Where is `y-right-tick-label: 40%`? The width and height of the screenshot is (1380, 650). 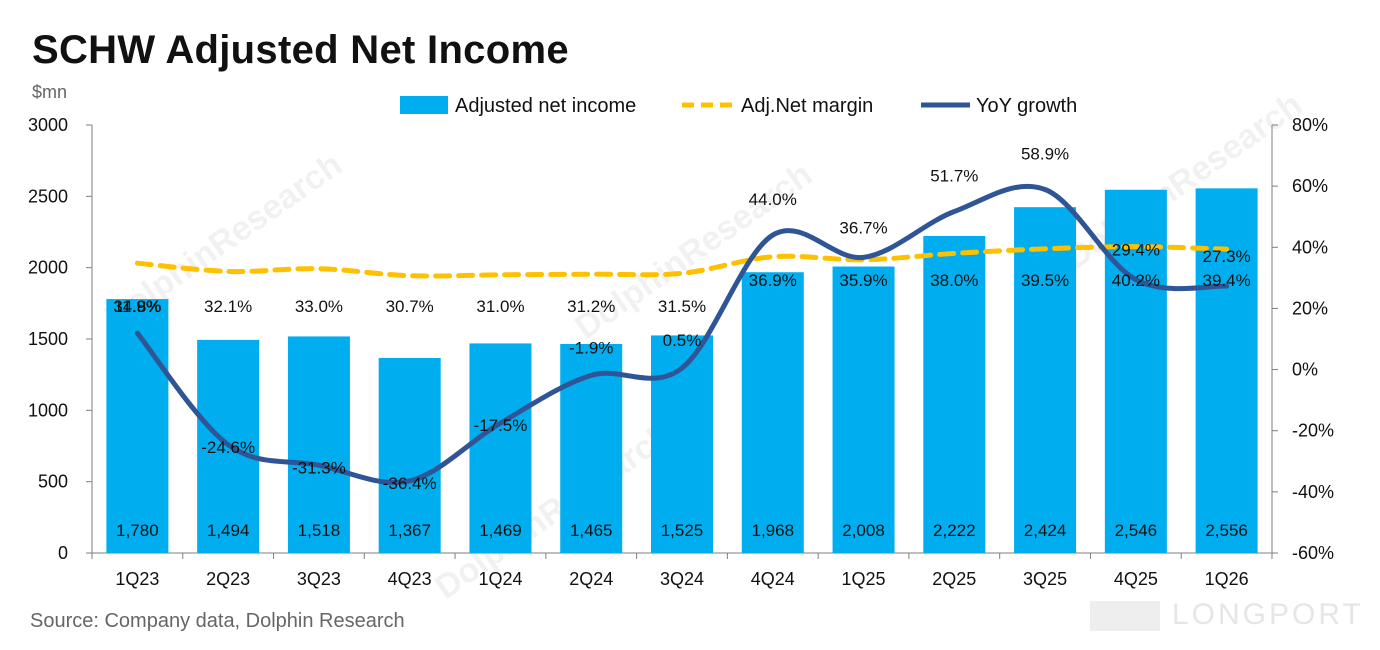
y-right-tick-label: 40% is located at coordinates (1310, 247).